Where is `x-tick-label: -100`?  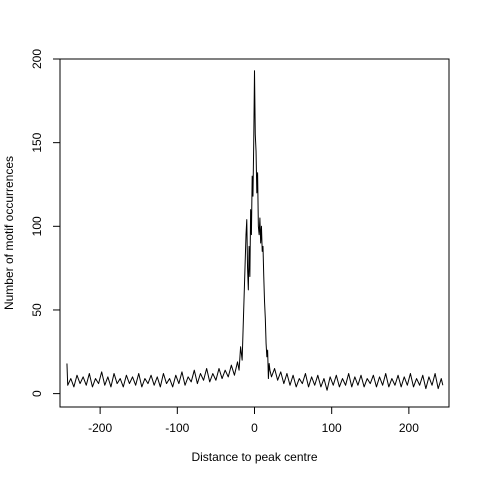 x-tick-label: -100 is located at coordinates (177, 428).